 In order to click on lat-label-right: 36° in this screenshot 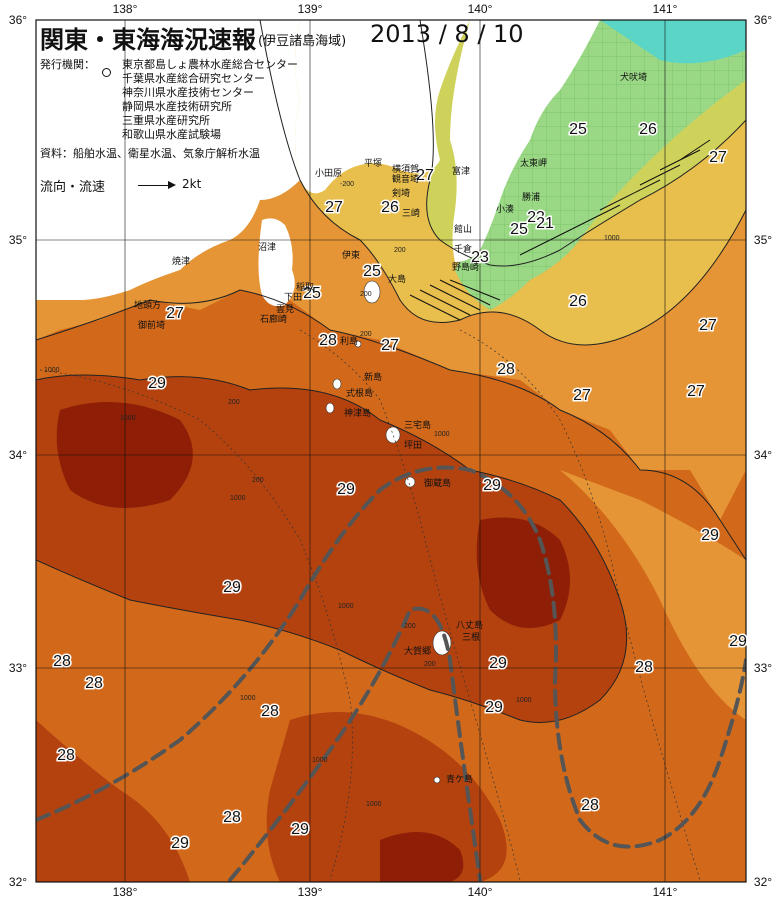, I will do `click(763, 20)`.